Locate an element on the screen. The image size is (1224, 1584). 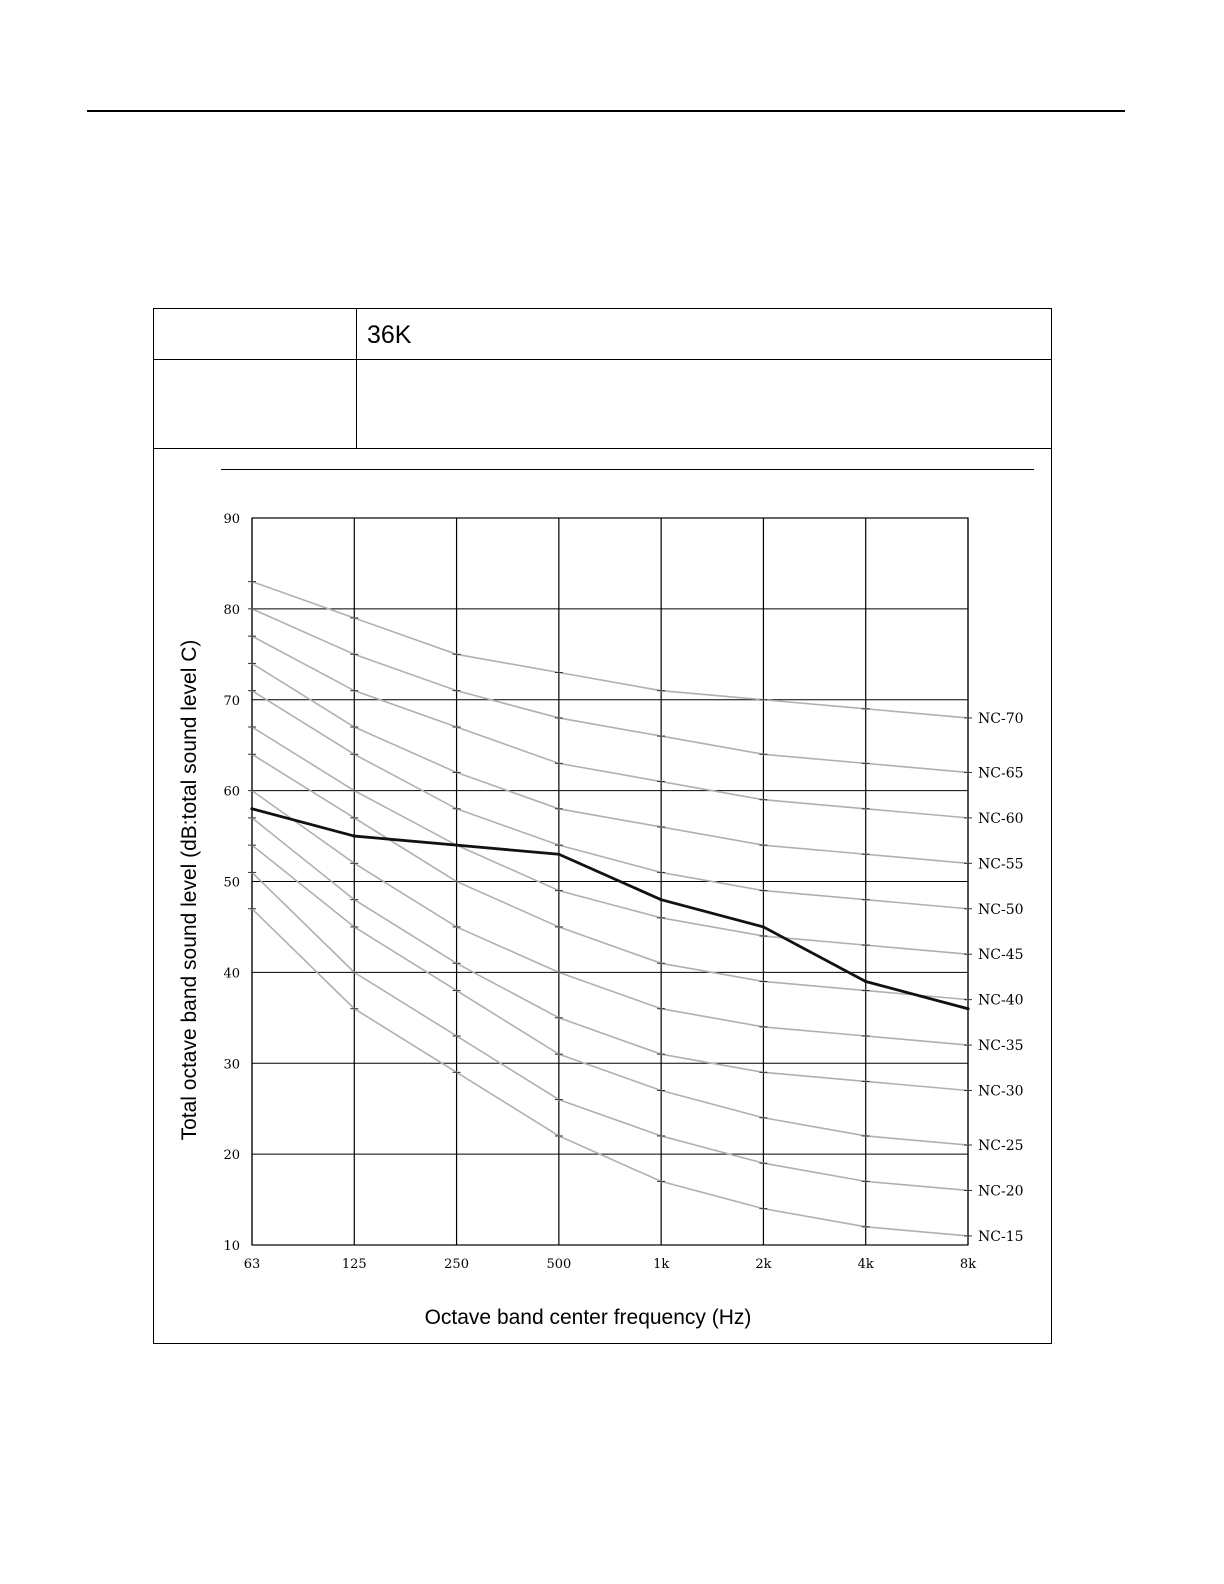
y-tick-label: 50 is located at coordinates (231, 883).